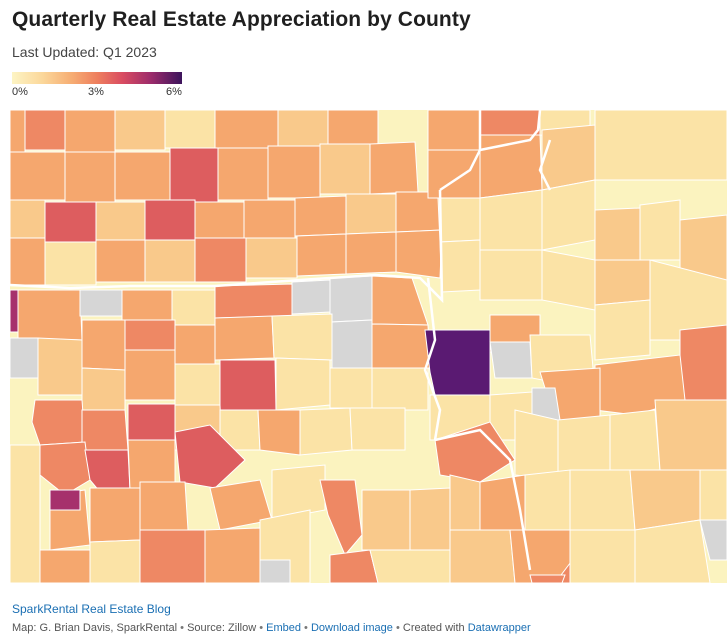 The width and height of the screenshot is (727, 637). What do you see at coordinates (499, 628) in the screenshot?
I see `datawrapper-link: Datawrapper` at bounding box center [499, 628].